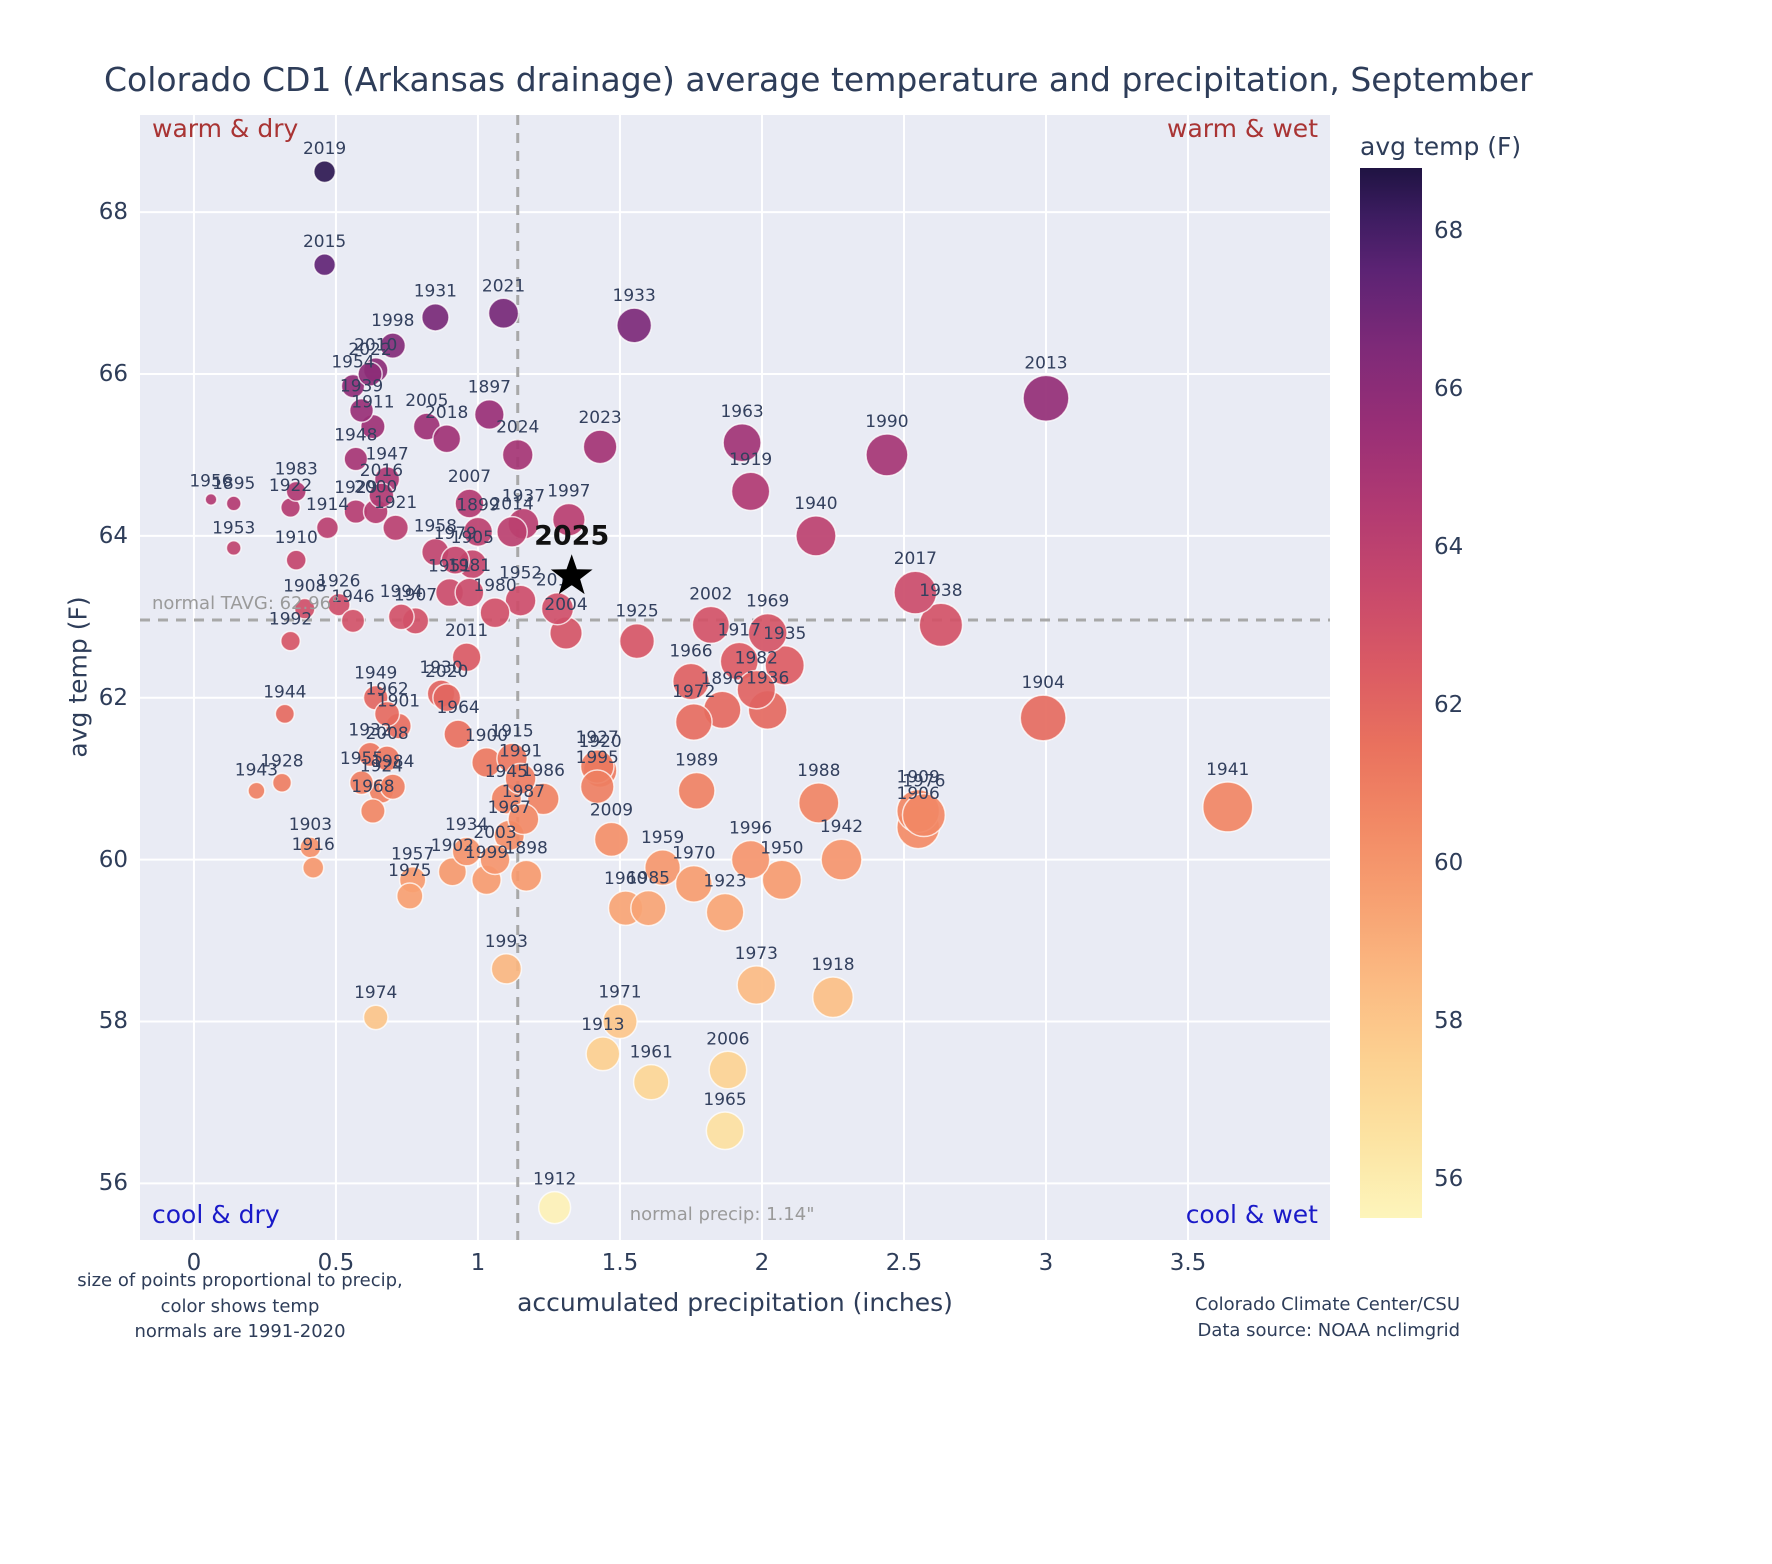 Image resolution: width=1772 pixels, height=1564 pixels. I want to click on data-point-label: 1895, so click(233, 484).